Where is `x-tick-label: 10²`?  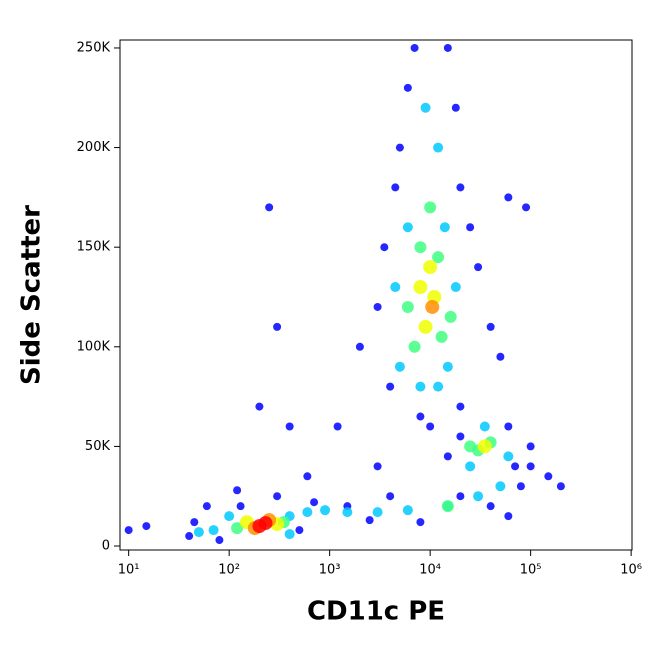
x-tick-label: 10² is located at coordinates (229, 570).